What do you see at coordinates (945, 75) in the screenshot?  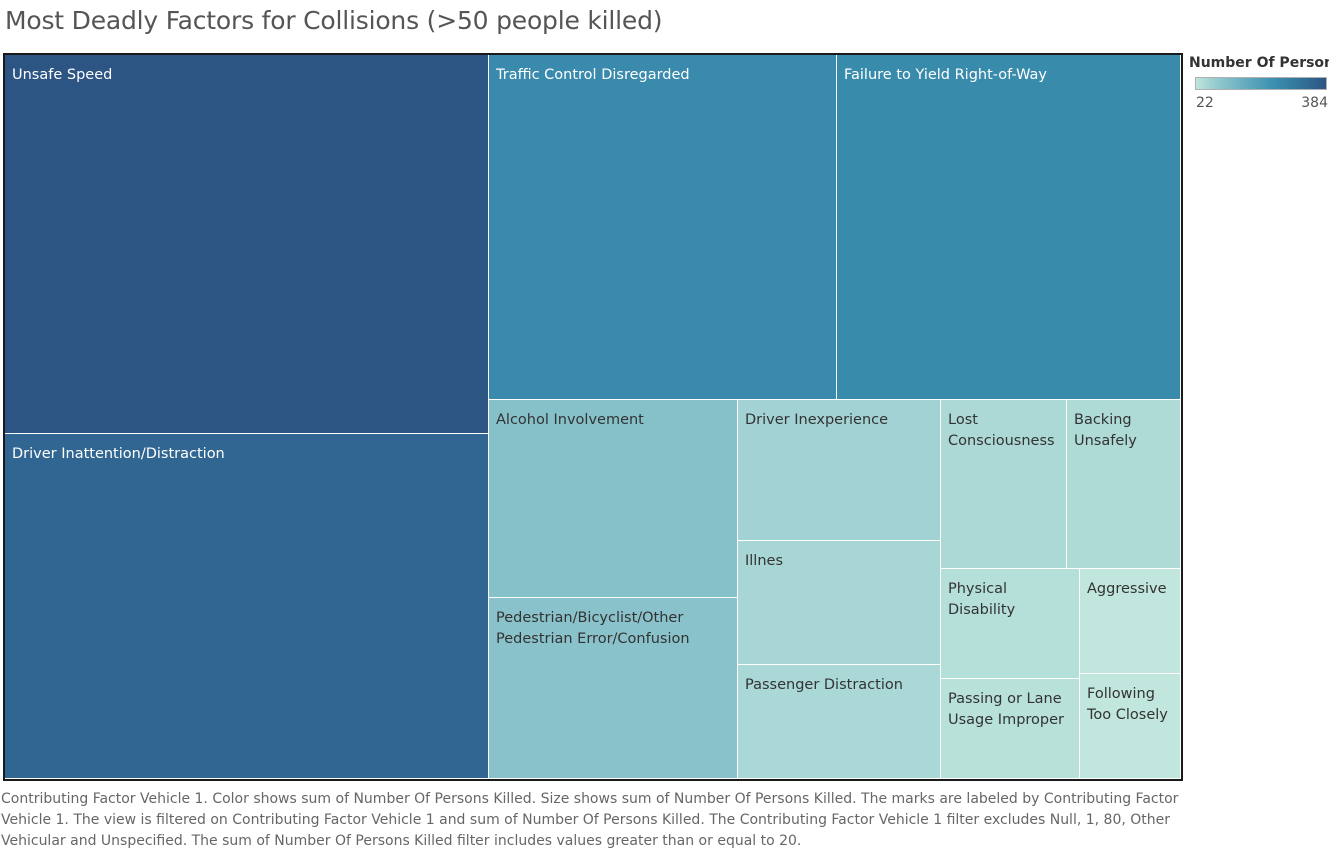 I see `treemap-tile-label: Failure to Yield Right-of-Way` at bounding box center [945, 75].